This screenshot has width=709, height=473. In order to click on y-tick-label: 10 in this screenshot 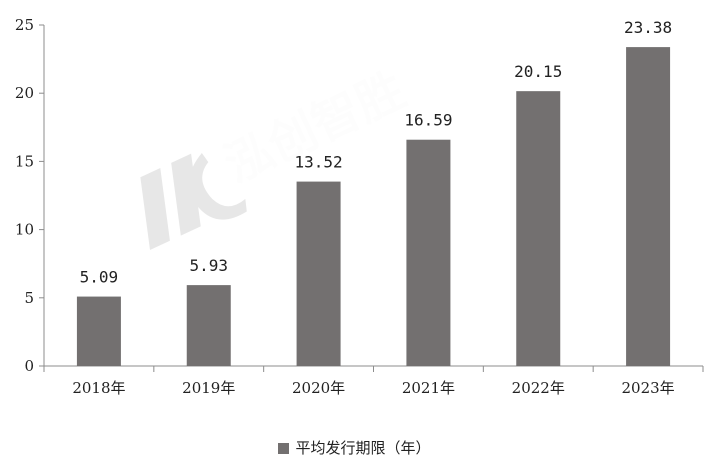, I will do `click(24, 230)`.